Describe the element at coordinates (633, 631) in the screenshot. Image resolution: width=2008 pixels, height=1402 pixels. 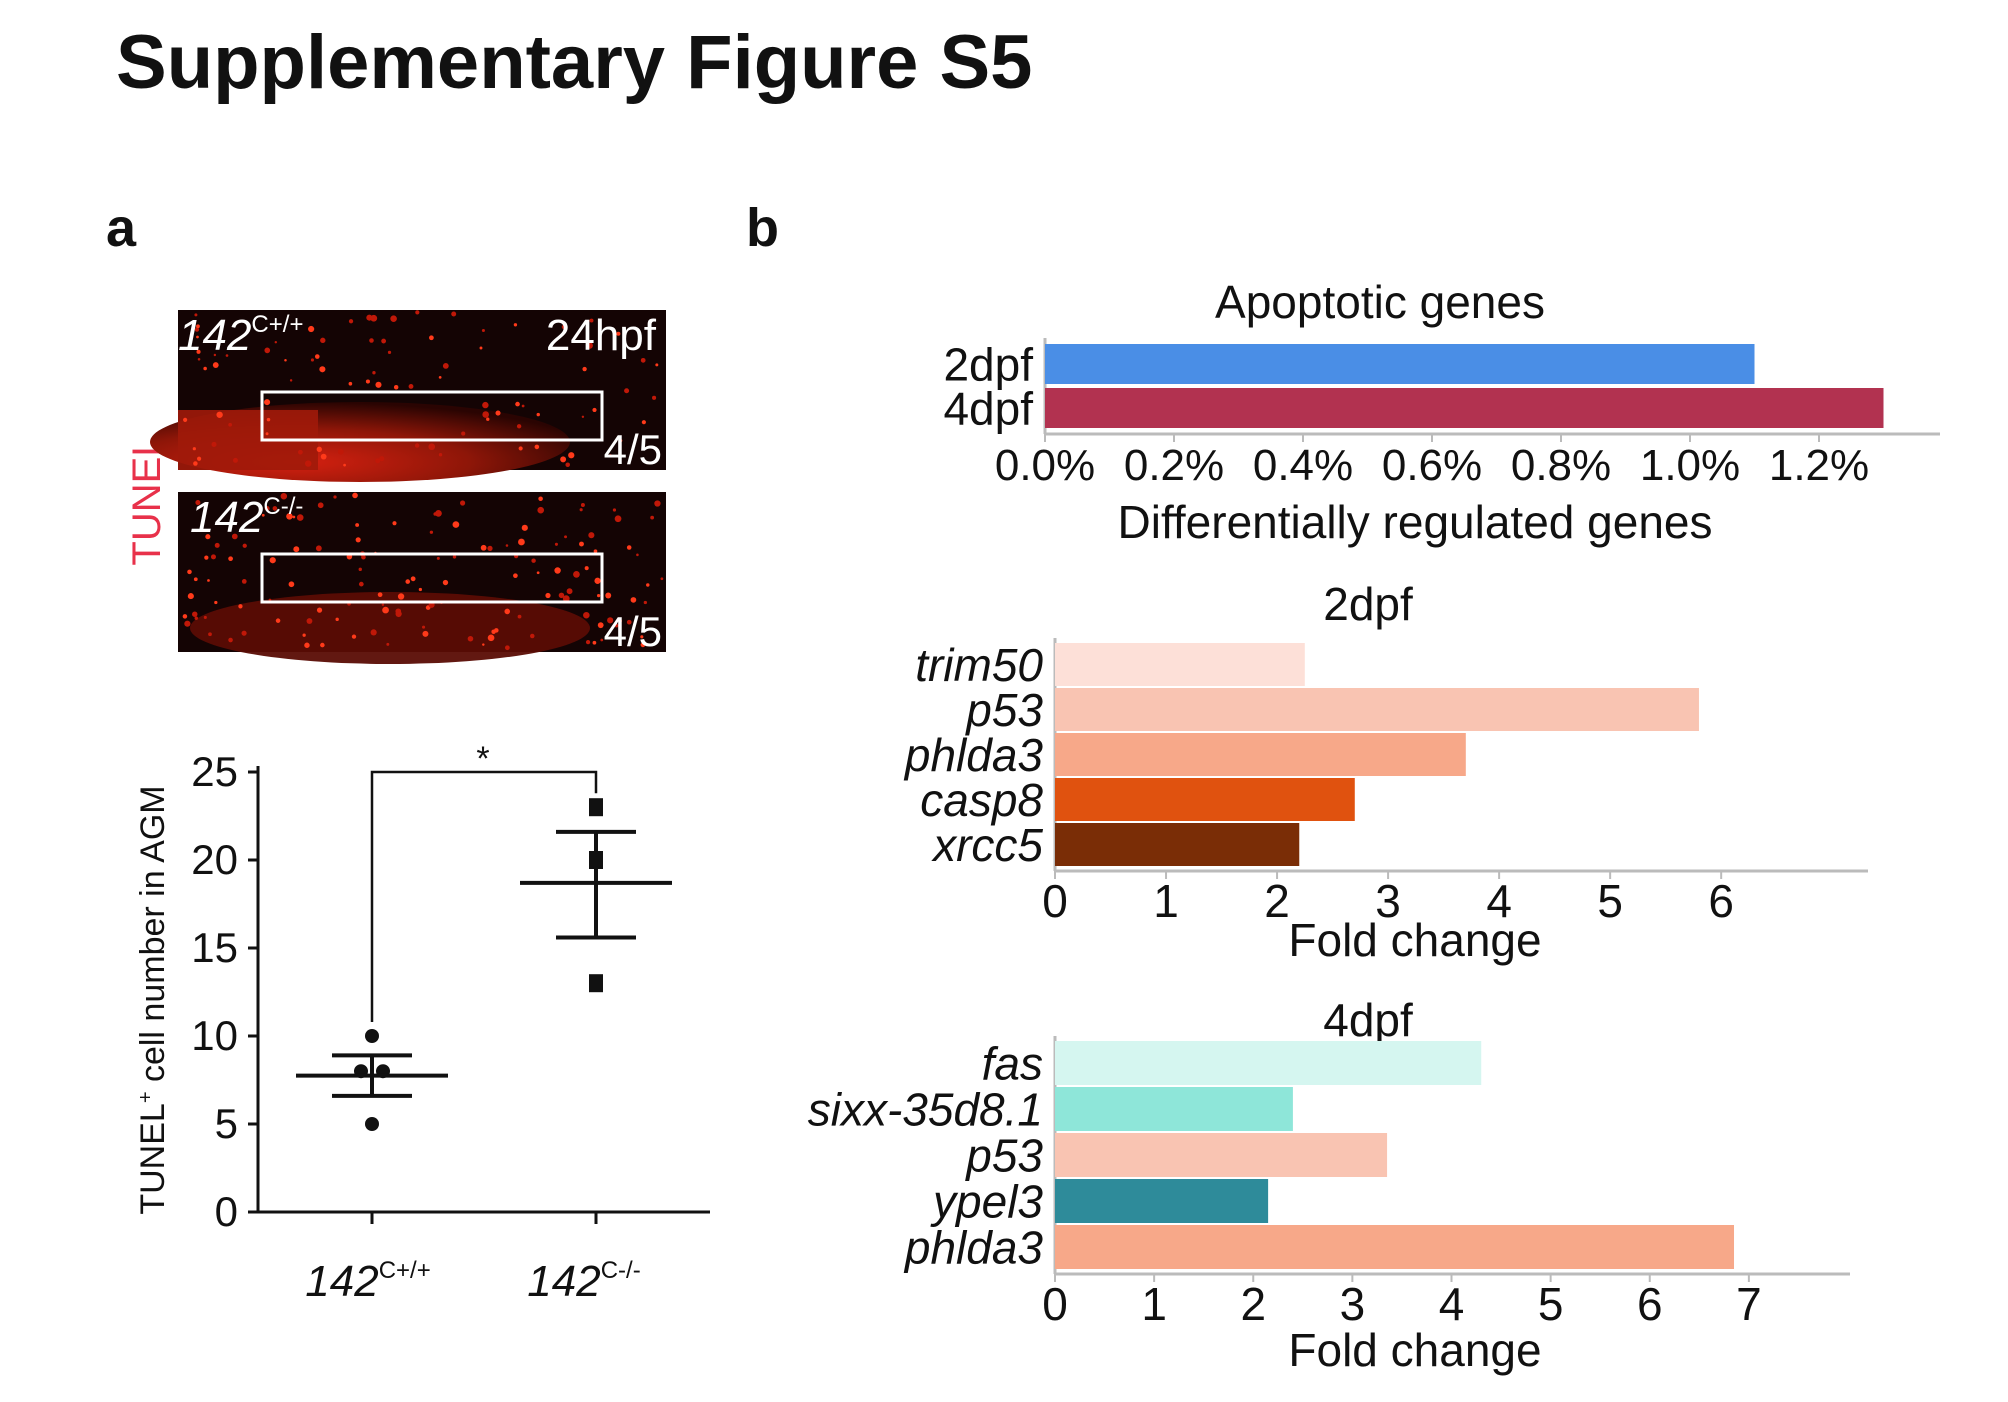
I see `micrograph-bottom-ratio: 4/5` at that location.